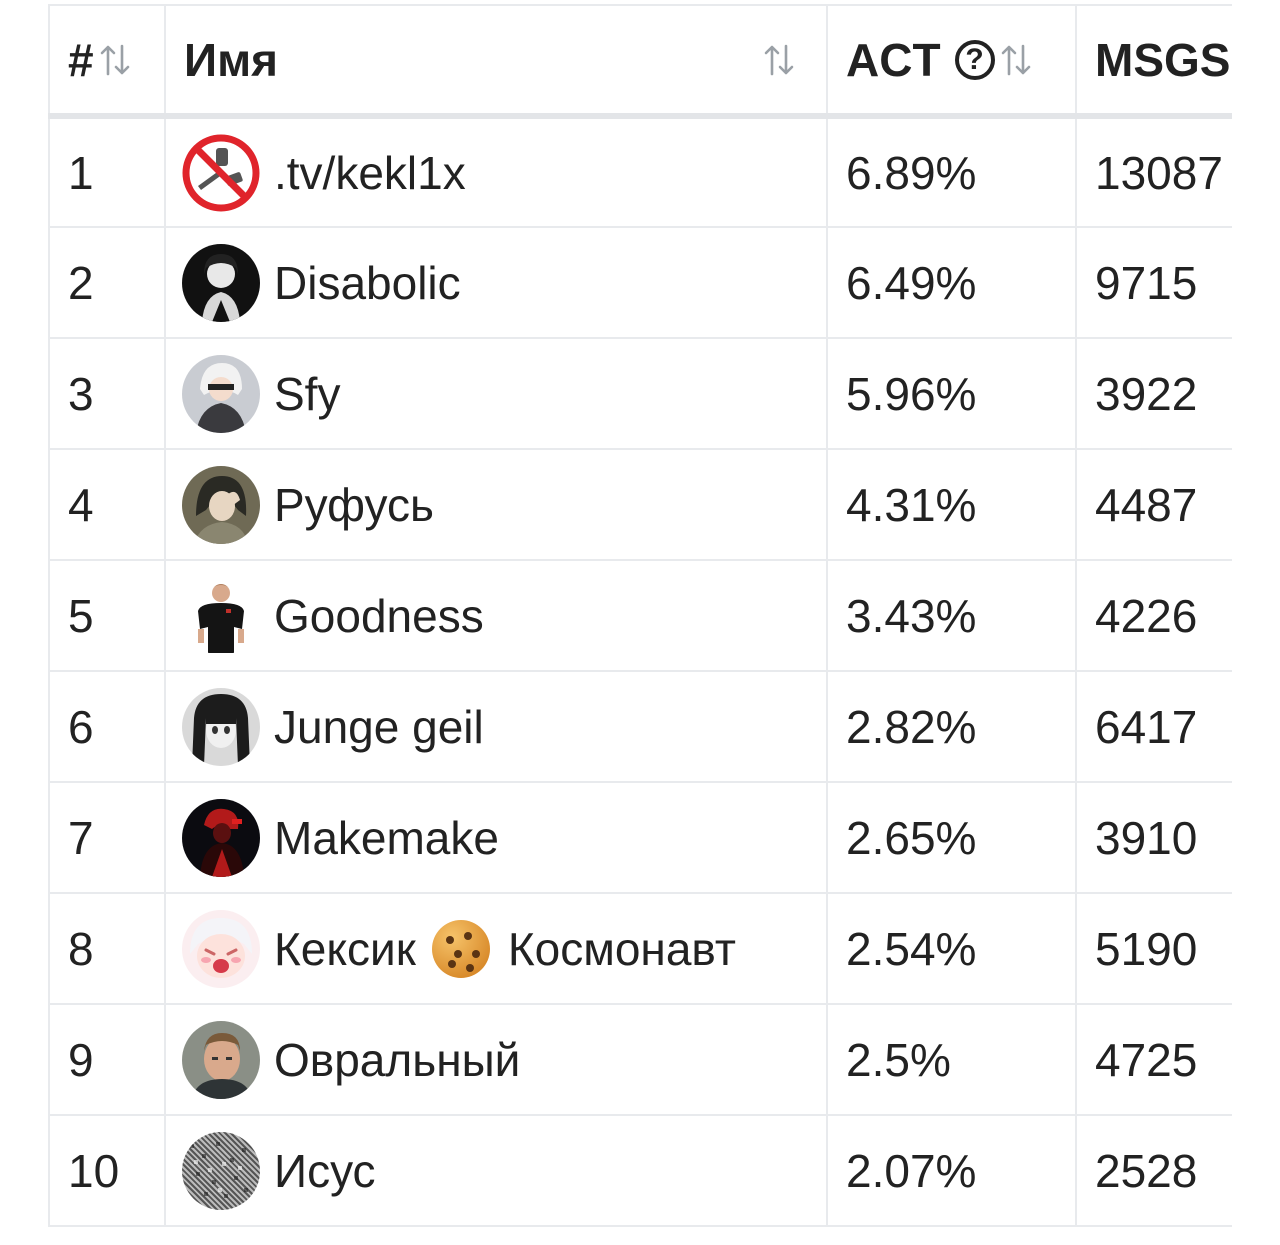 The height and width of the screenshot is (1245, 1280). Describe the element at coordinates (621, 948) in the screenshot. I see `user-name-part: Космонавт` at that location.